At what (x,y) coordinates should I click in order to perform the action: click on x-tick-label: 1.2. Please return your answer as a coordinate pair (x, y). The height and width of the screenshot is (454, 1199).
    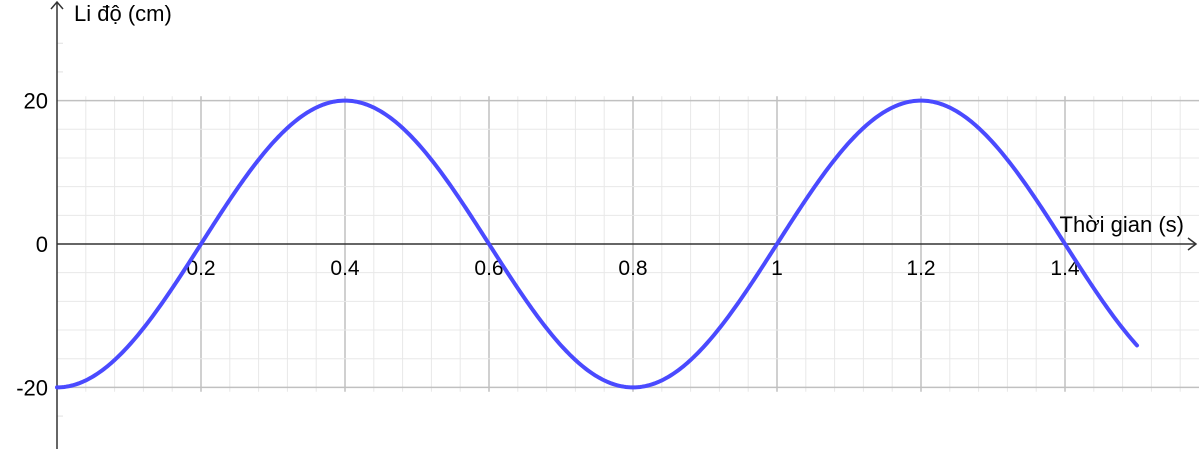
    Looking at the image, I should click on (920, 268).